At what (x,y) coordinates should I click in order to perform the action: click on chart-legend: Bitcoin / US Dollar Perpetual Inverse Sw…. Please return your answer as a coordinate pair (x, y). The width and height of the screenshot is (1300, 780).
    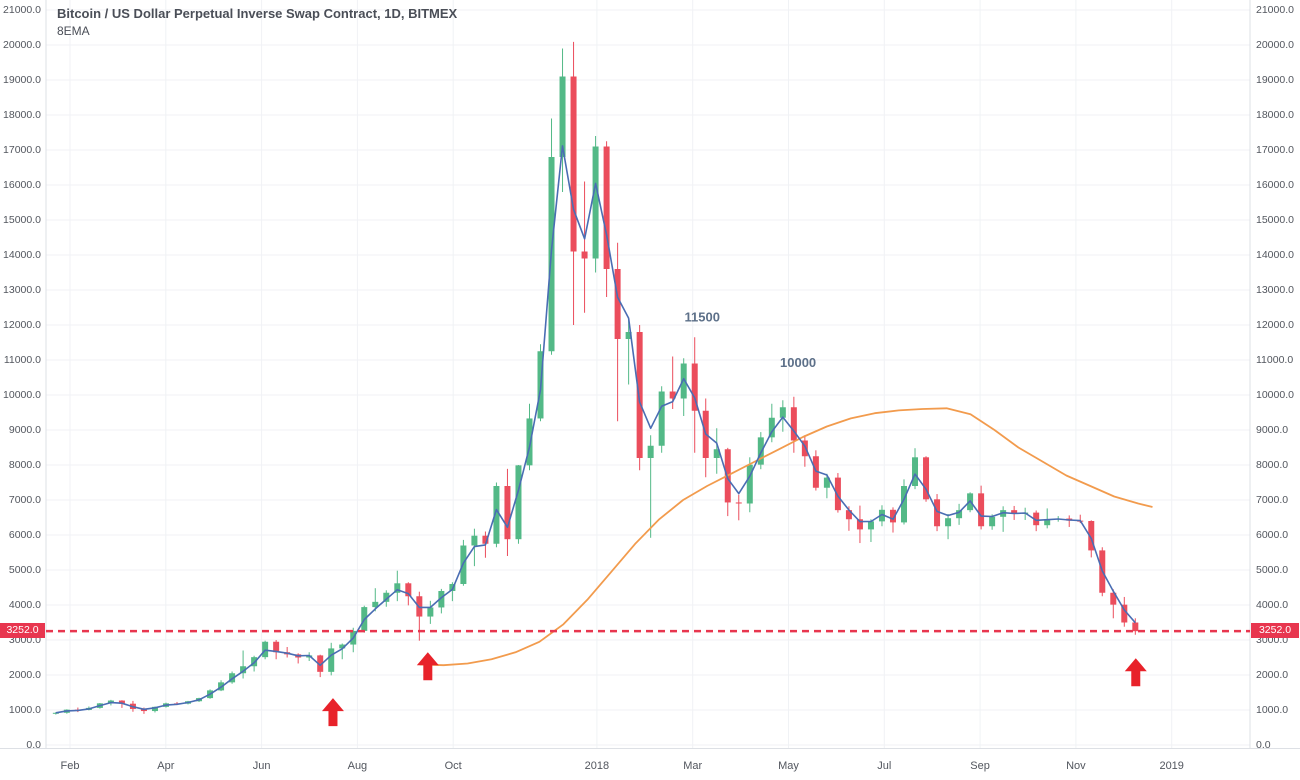
    Looking at the image, I should click on (257, 22).